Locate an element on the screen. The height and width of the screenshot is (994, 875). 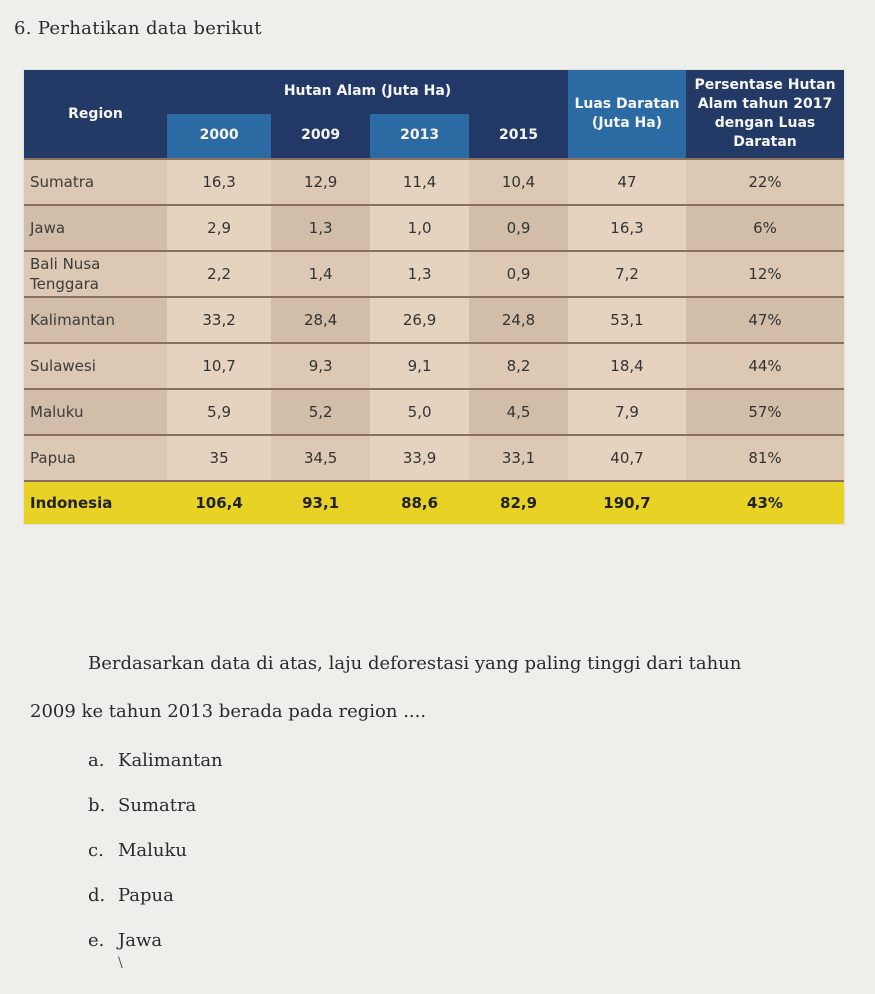
region-cell: Bali Nusa Tenggara is located at coordinates (95, 273).